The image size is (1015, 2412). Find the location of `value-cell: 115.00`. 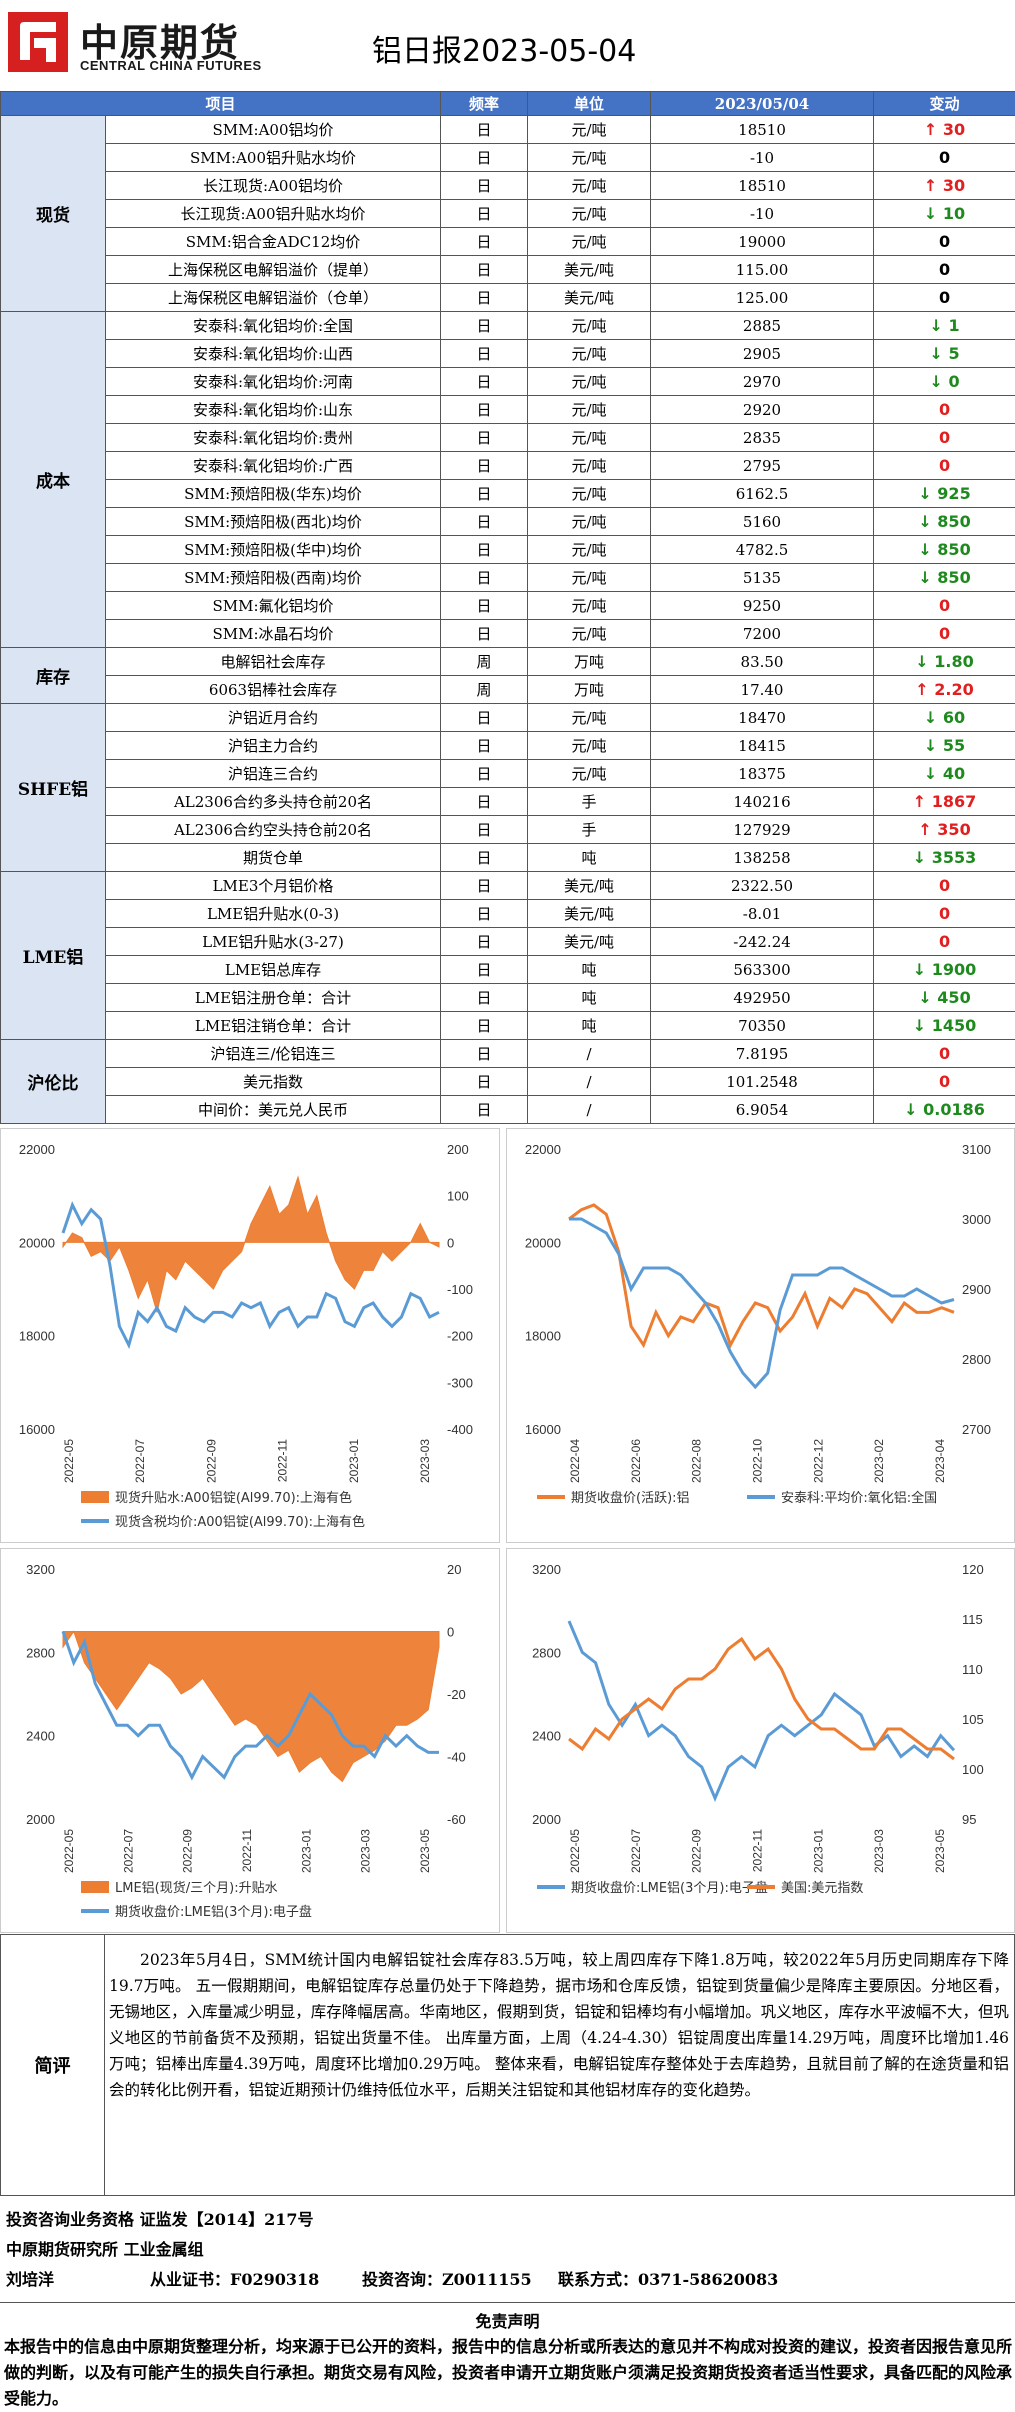

value-cell: 115.00 is located at coordinates (762, 270).